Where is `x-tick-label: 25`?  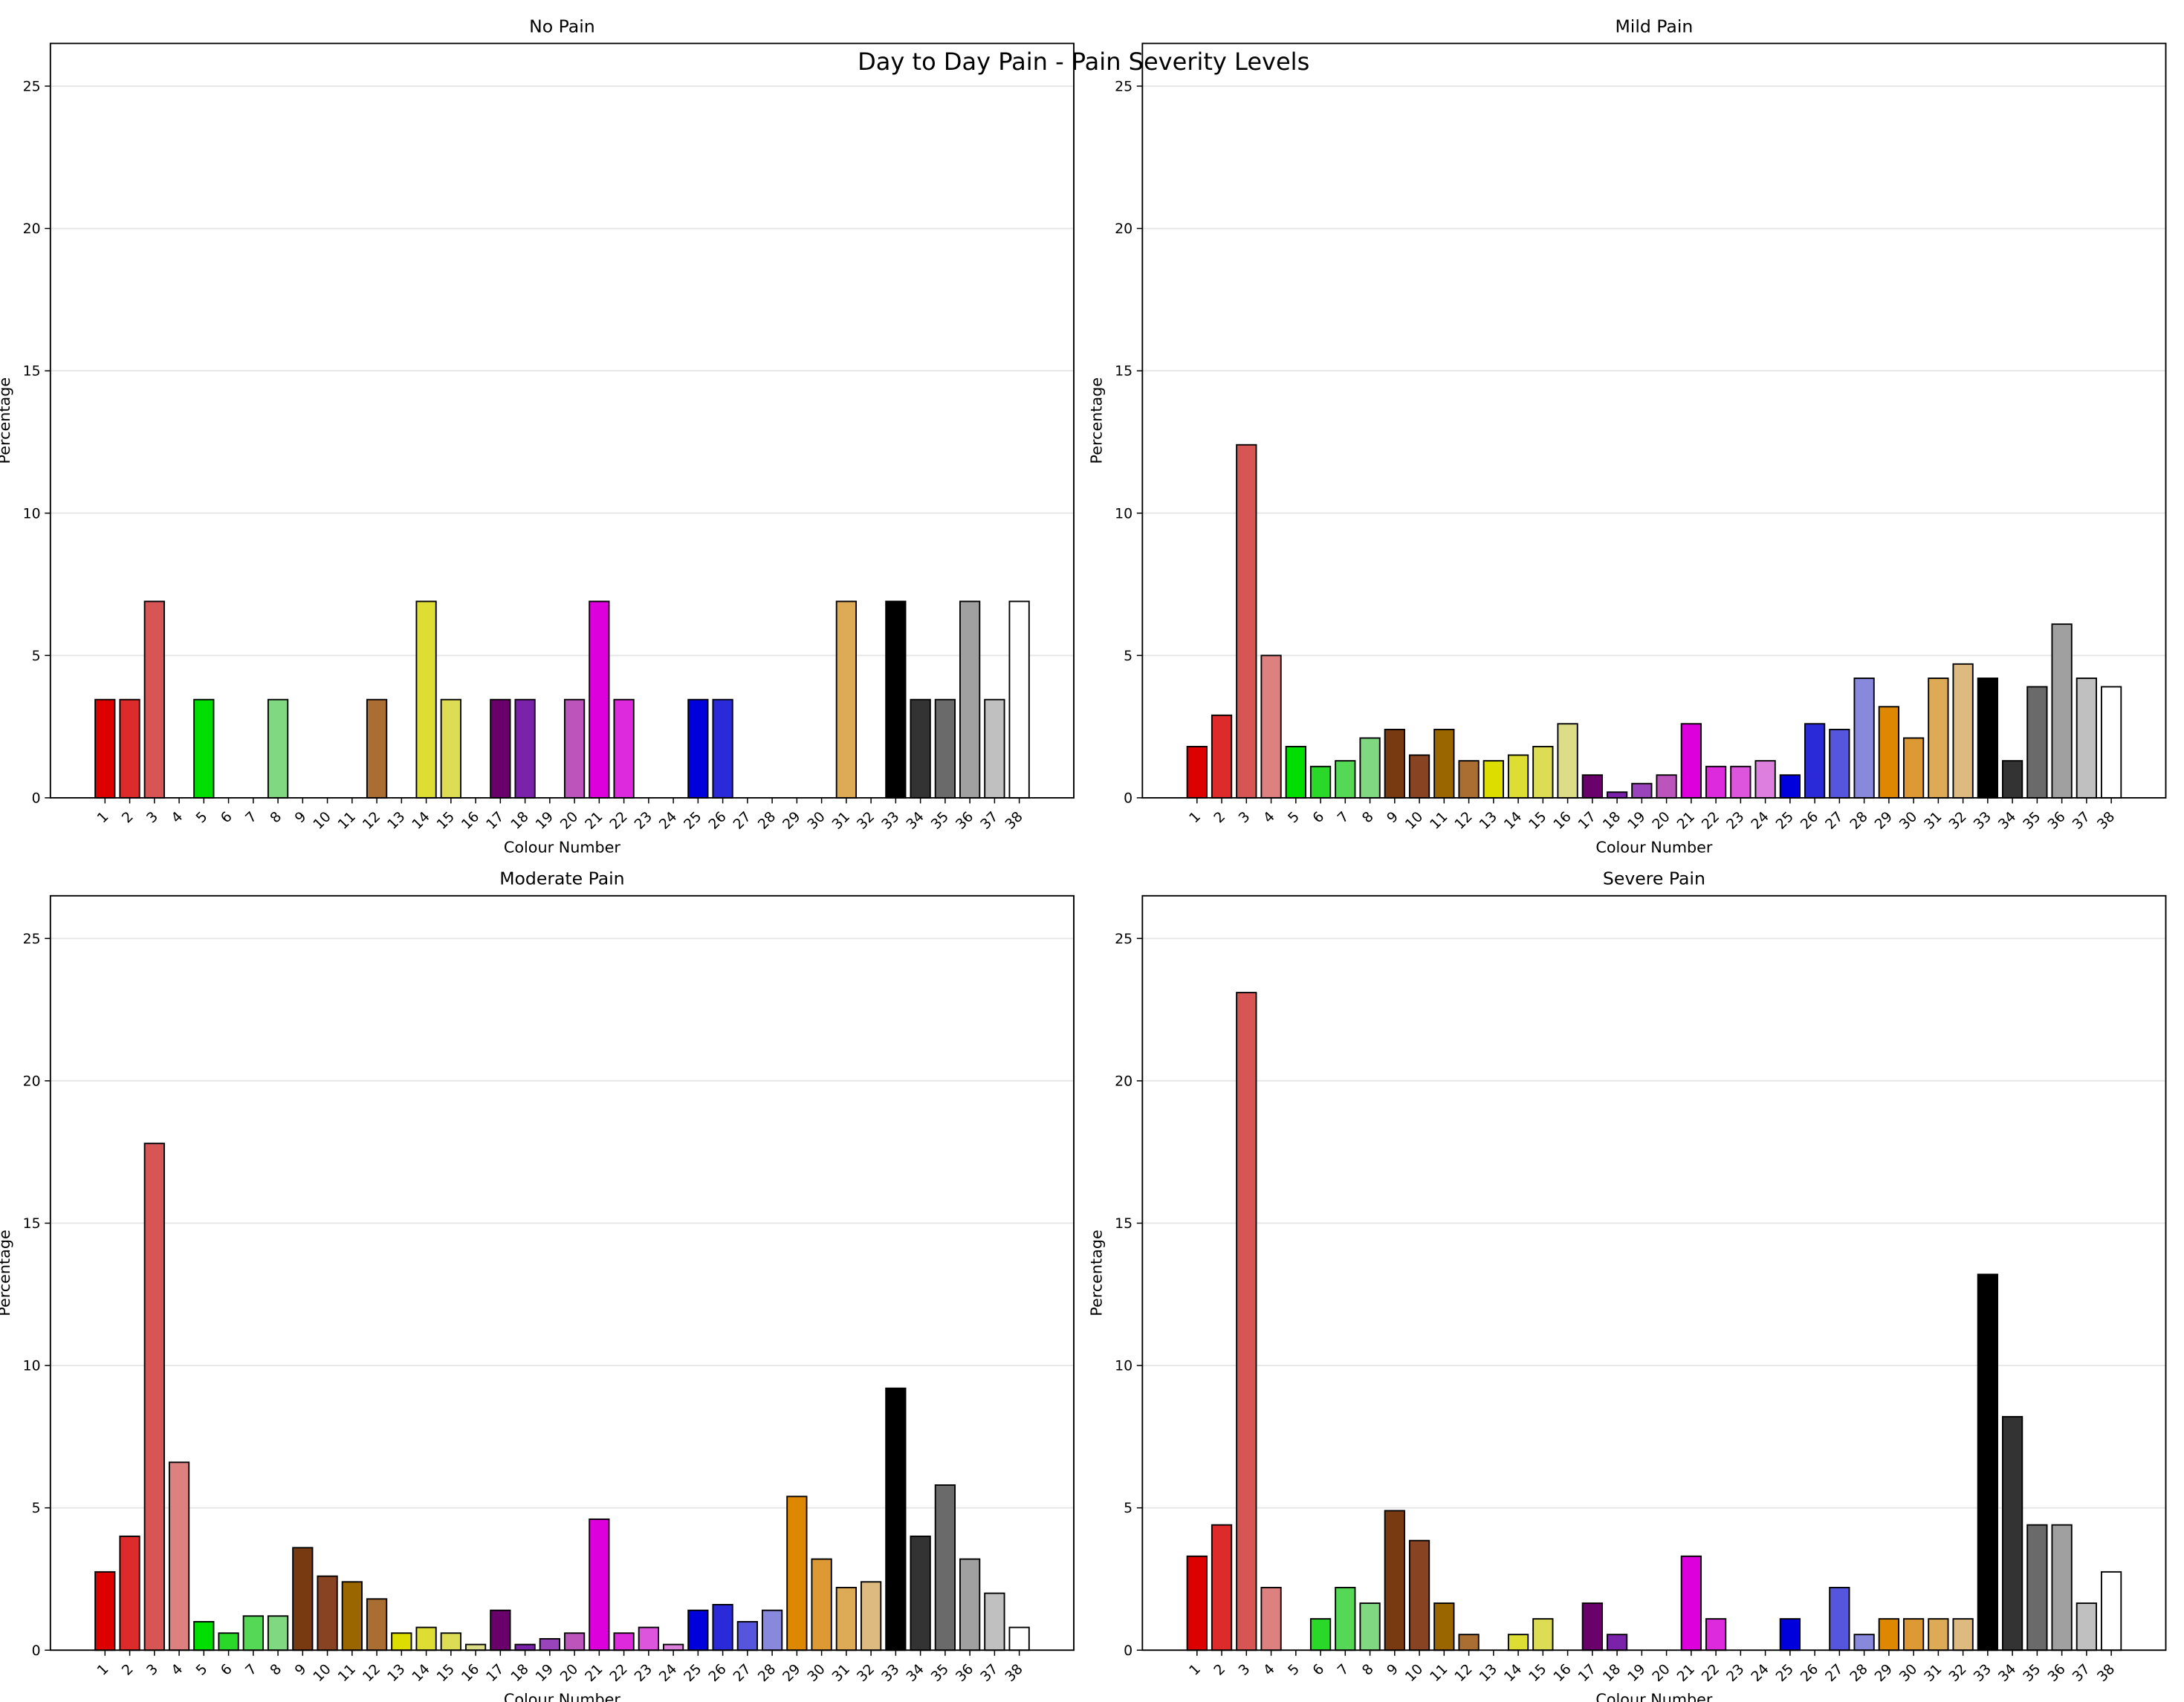 x-tick-label: 25 is located at coordinates (693, 1673).